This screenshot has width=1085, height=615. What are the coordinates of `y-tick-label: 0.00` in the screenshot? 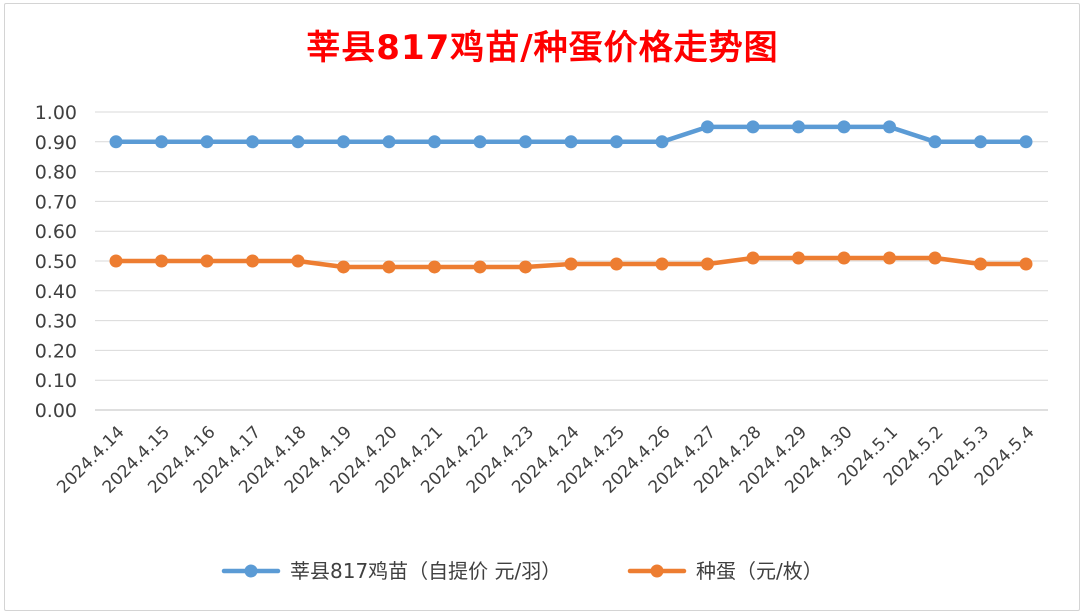 It's located at (56, 411).